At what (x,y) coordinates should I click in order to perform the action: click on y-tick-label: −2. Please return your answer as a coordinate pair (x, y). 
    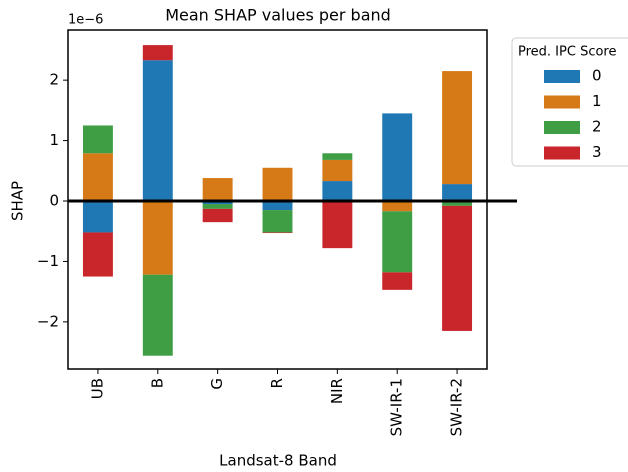
    Looking at the image, I should click on (48, 321).